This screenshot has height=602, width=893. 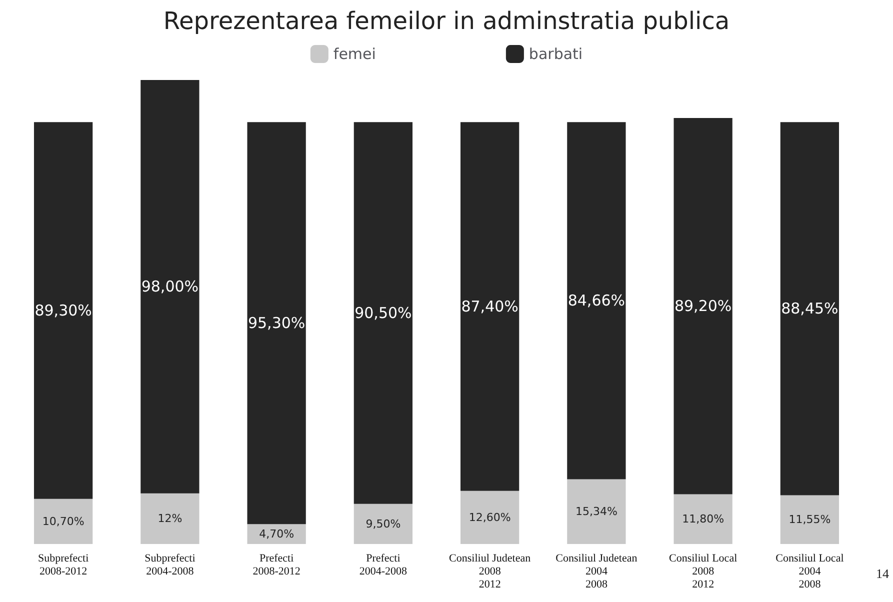 I want to click on legend-label: femei, so click(x=354, y=54).